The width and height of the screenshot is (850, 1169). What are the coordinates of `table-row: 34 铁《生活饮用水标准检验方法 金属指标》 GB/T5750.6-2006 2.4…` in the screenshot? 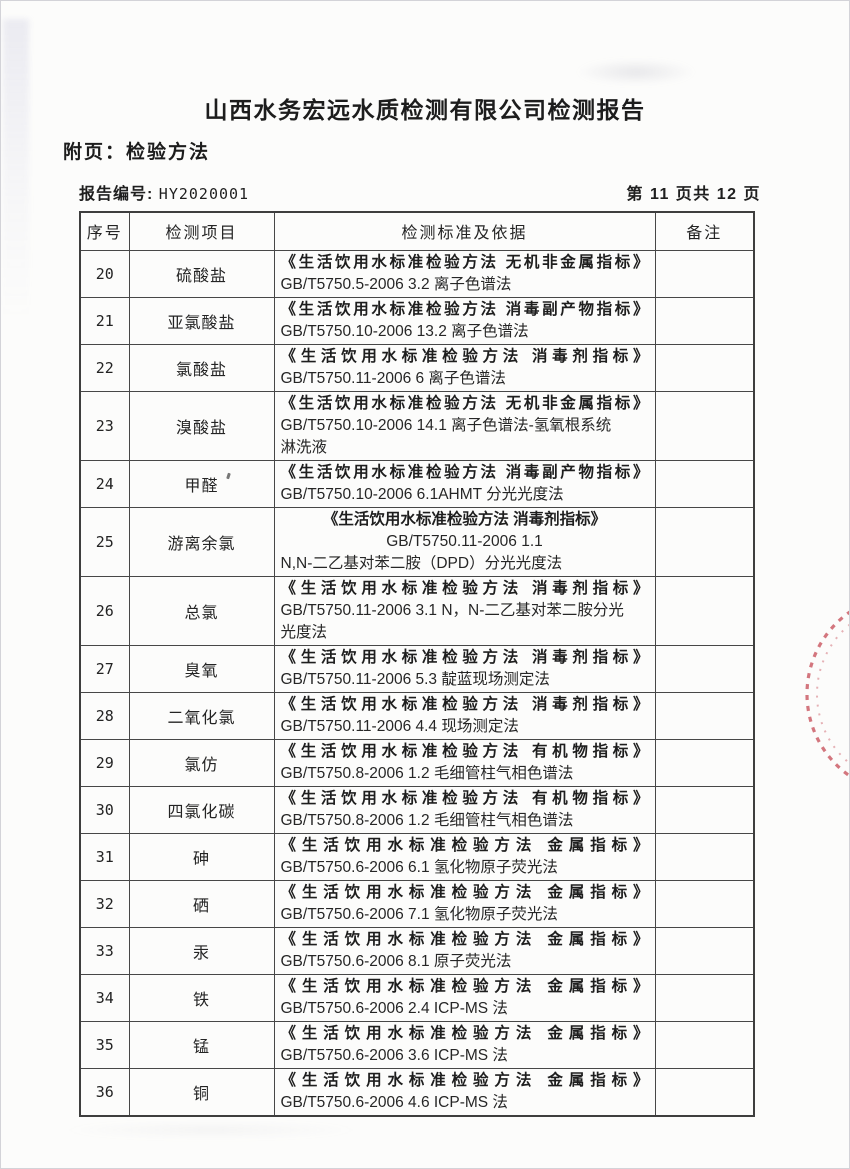 It's located at (417, 997).